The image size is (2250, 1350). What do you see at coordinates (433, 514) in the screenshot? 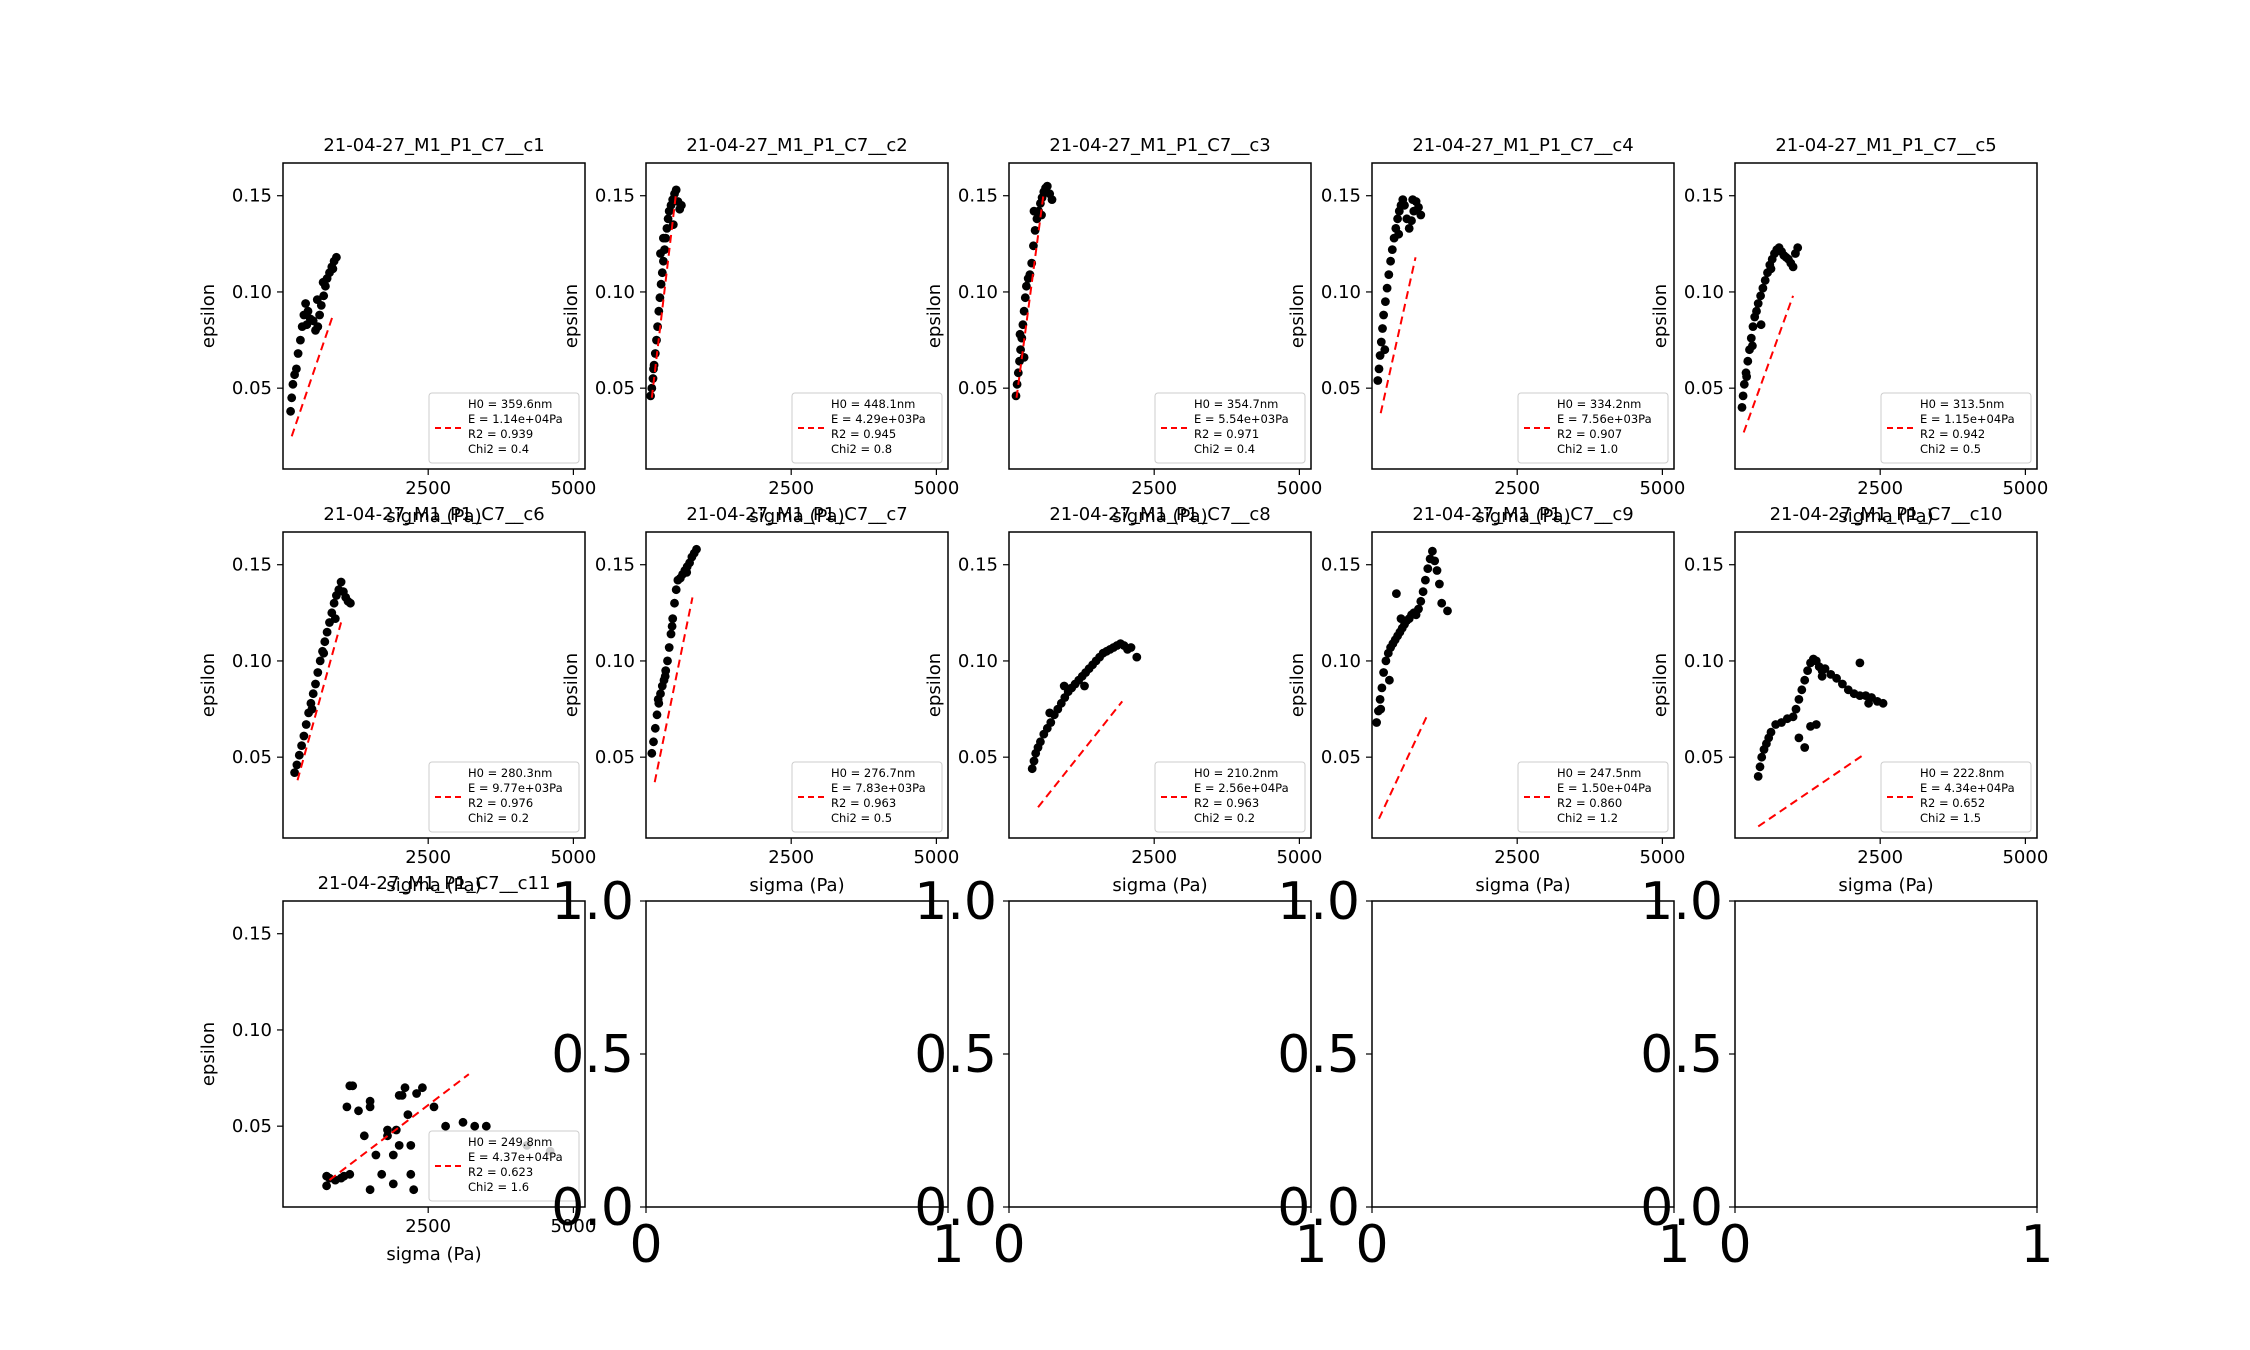
I see `subplot-title: 21-04-27_M1_P1_C7__c6` at bounding box center [433, 514].